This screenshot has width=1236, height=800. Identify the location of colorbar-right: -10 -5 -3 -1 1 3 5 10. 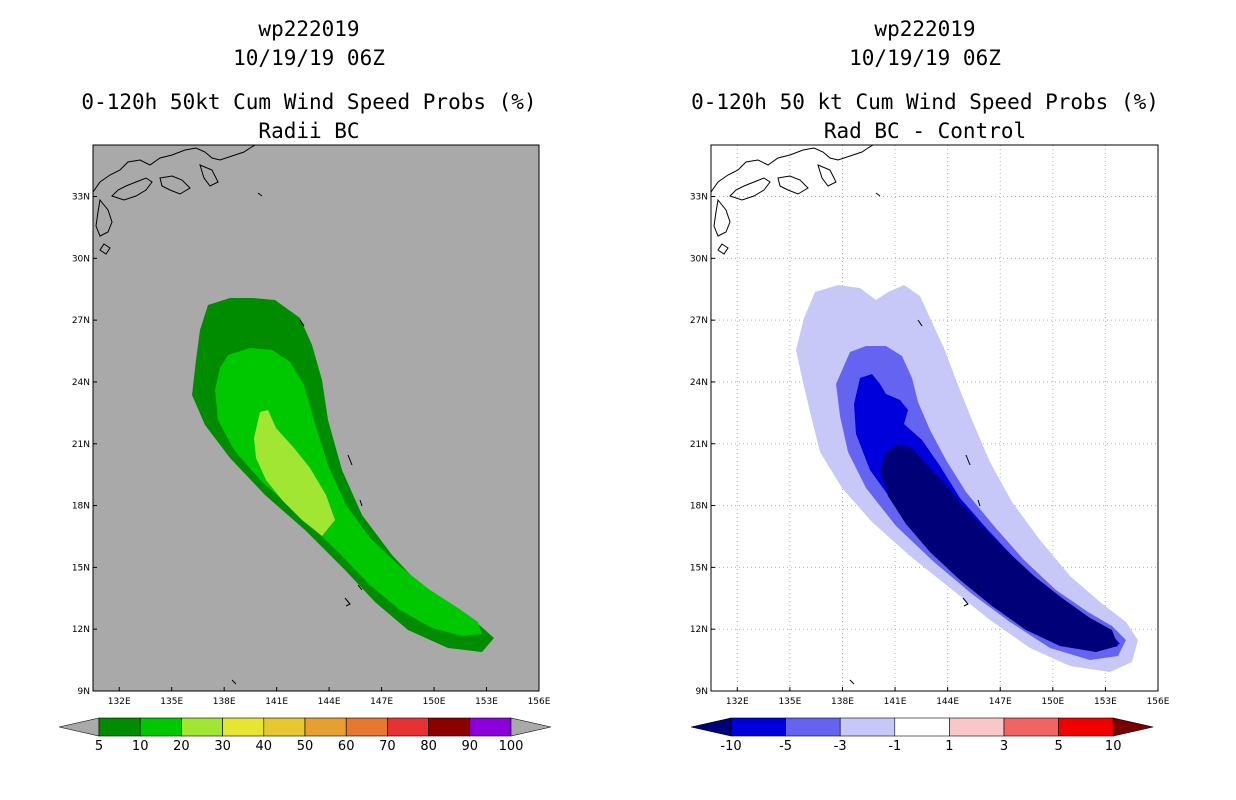
(922, 735).